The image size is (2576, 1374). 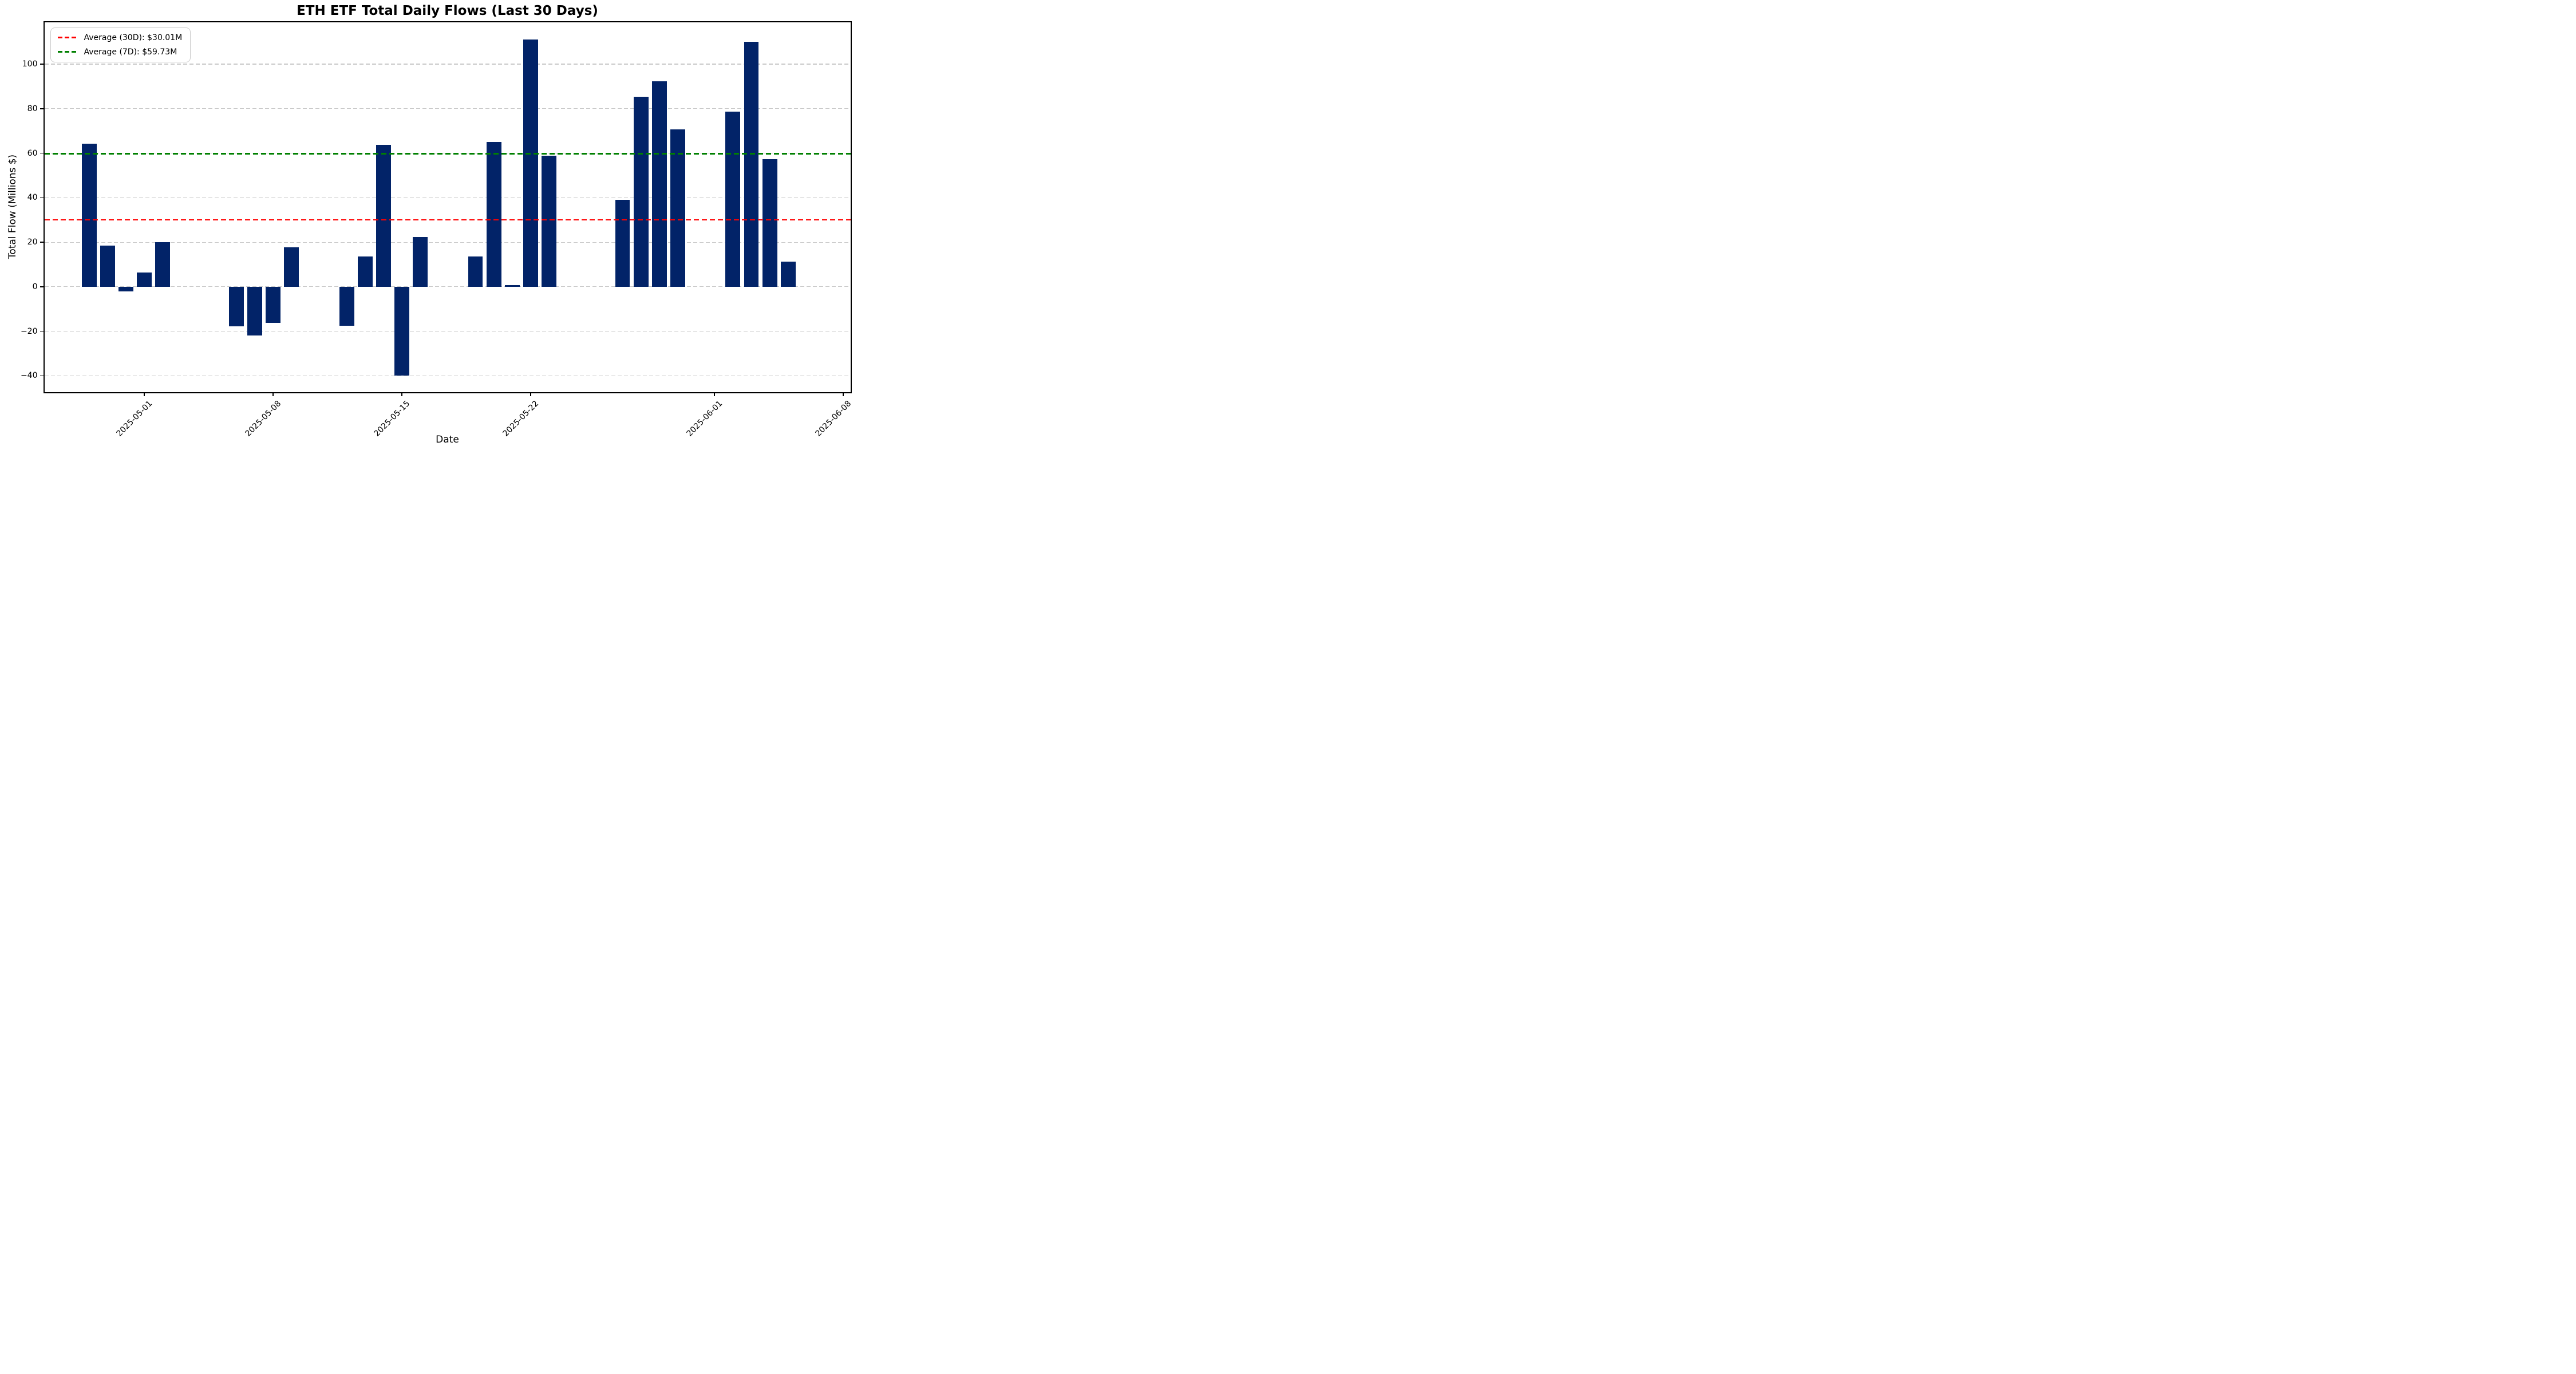 I want to click on y-tick-label-20: 20, so click(x=32, y=242).